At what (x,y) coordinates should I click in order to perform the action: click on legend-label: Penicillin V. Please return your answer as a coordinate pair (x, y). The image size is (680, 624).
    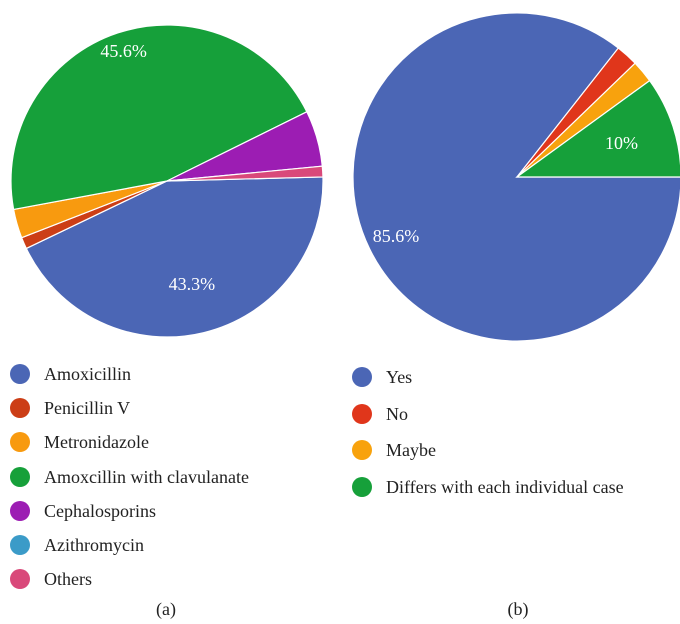
    Looking at the image, I should click on (87, 408).